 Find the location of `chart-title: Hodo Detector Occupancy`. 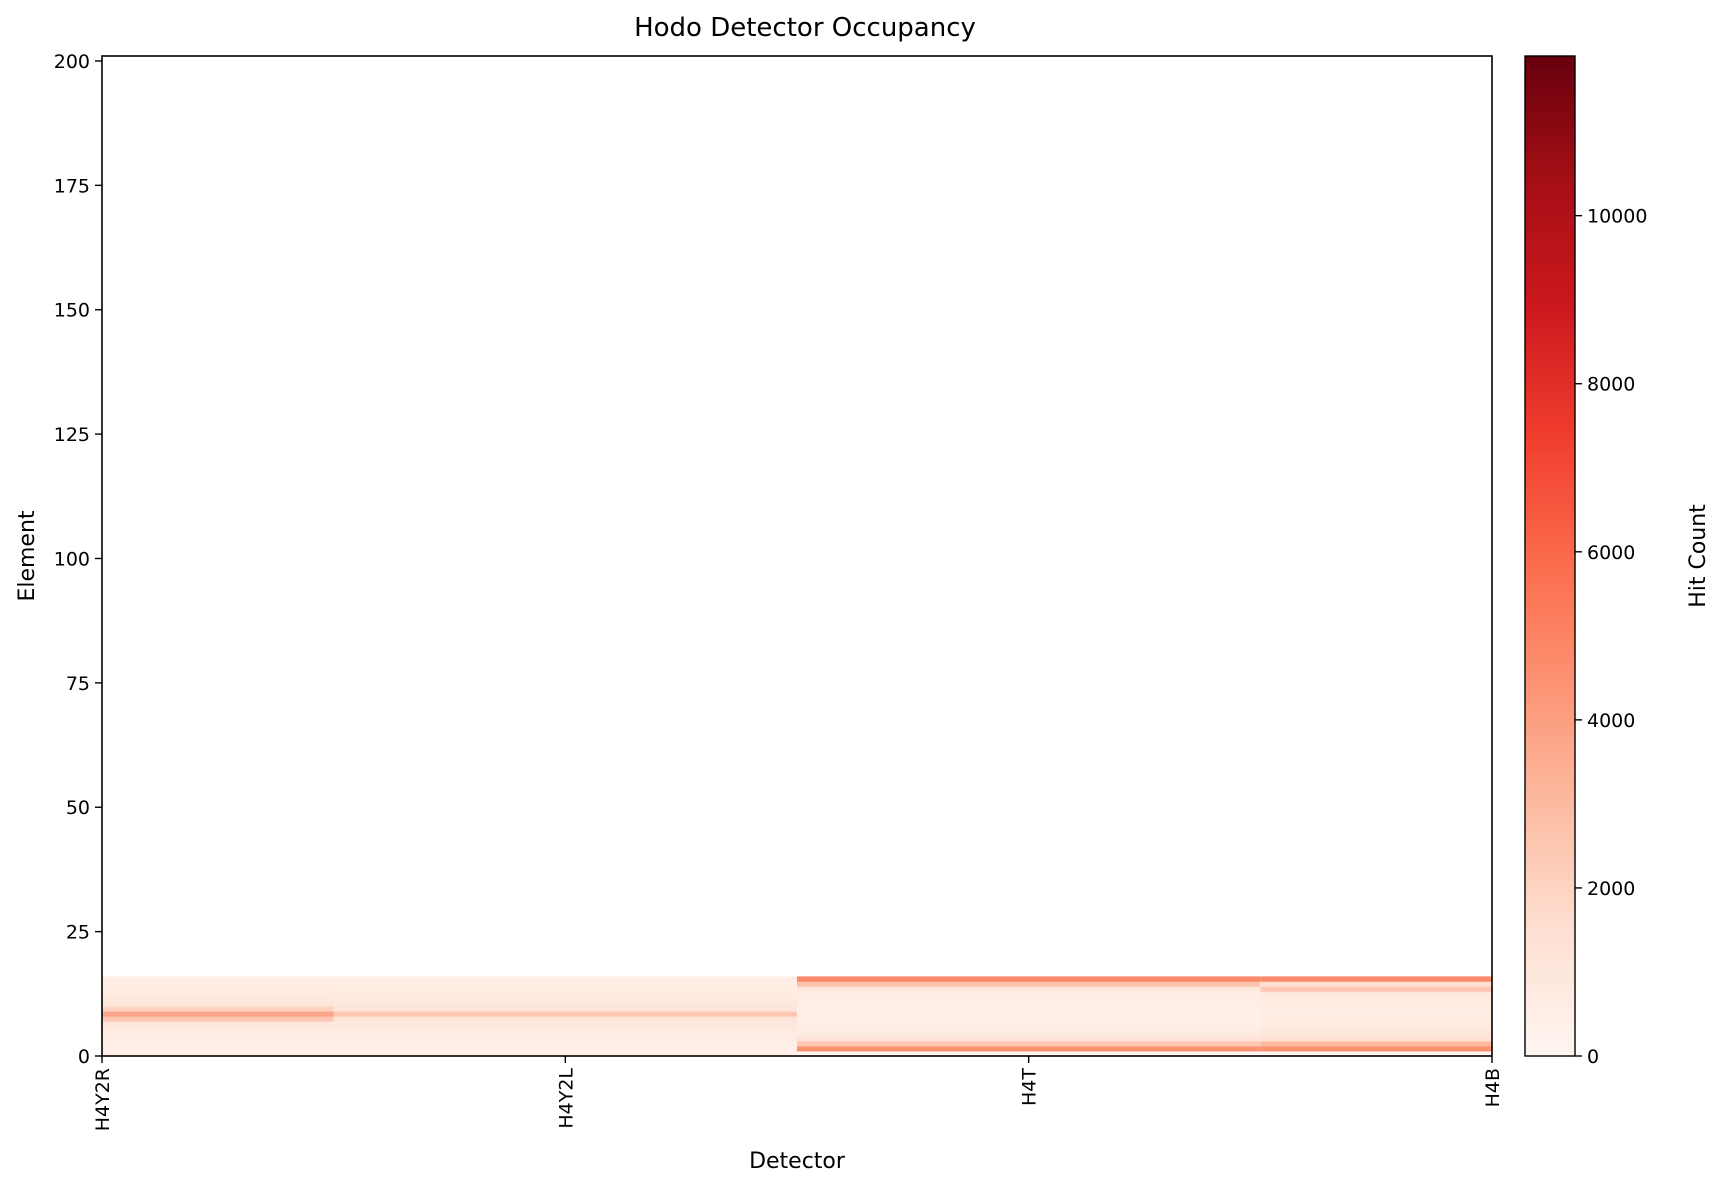

chart-title: Hodo Detector Occupancy is located at coordinates (805, 28).